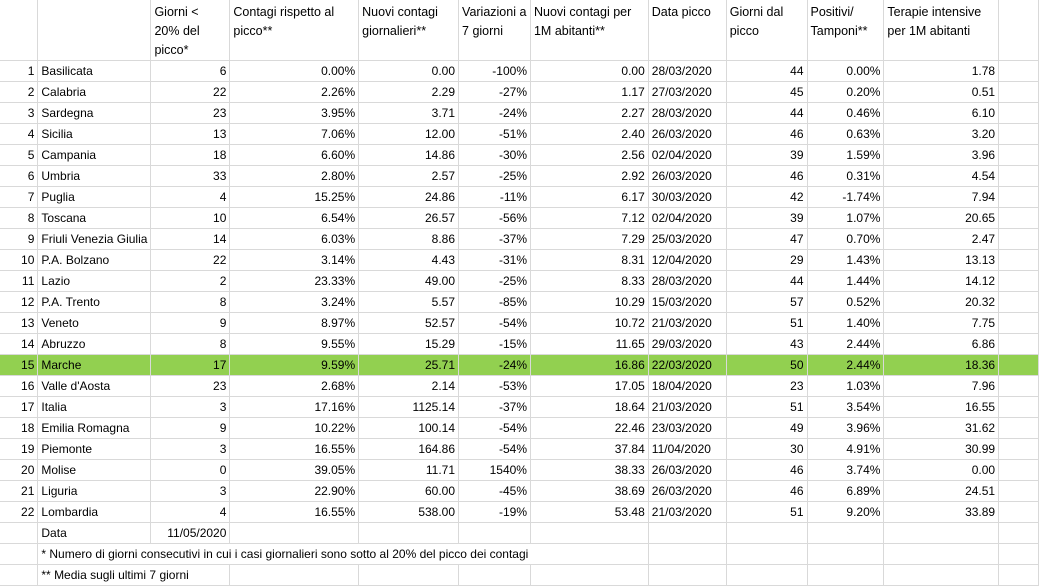  I want to click on region-cell: Basilicata, so click(94, 71).